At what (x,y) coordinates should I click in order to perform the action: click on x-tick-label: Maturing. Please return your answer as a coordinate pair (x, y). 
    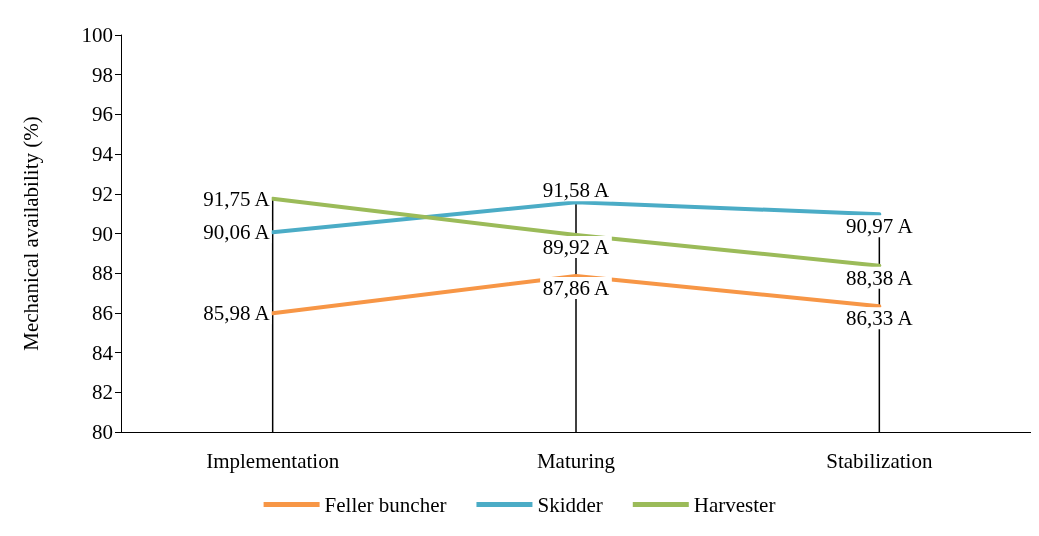
    Looking at the image, I should click on (576, 460).